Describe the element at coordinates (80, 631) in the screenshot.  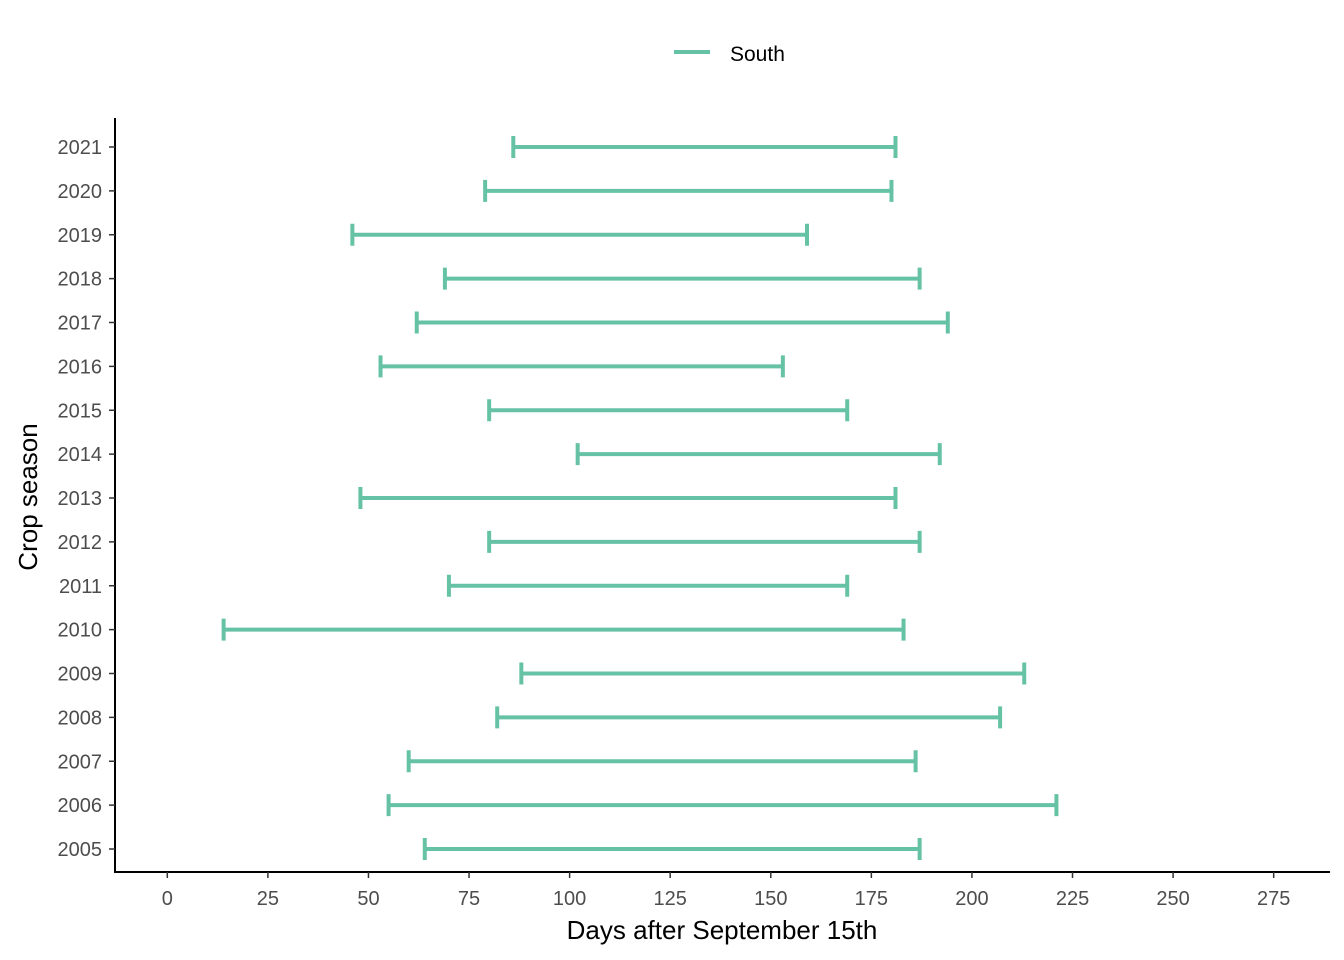
I see `y-tick-label: 2010` at that location.